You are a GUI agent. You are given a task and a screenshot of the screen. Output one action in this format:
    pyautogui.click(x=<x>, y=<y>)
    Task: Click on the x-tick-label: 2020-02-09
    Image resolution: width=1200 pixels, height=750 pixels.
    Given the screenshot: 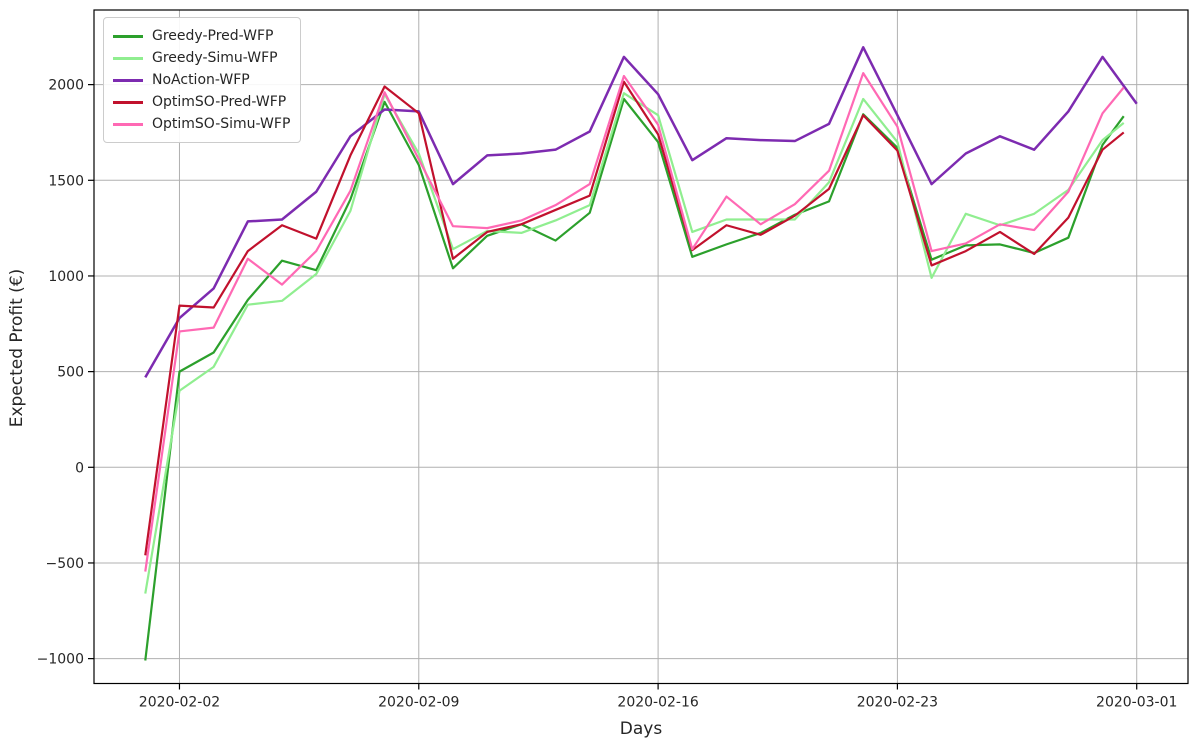 What is the action you would take?
    pyautogui.click(x=418, y=703)
    